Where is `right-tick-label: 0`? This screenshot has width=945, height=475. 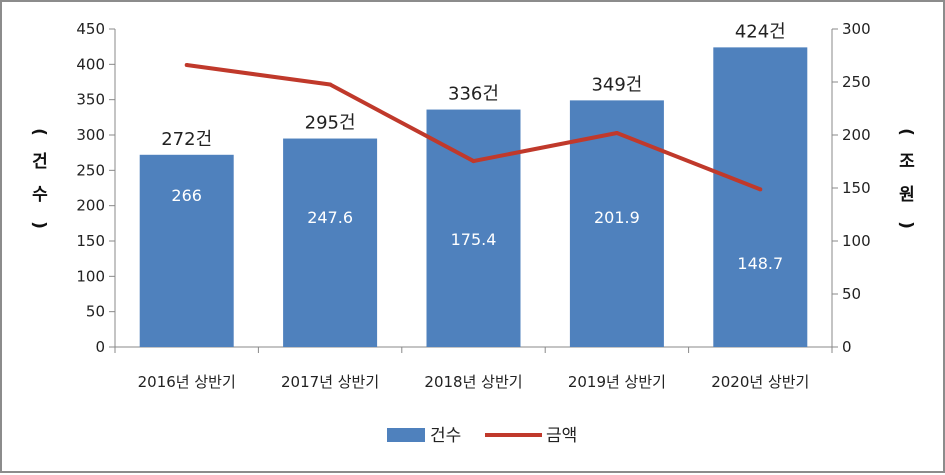 right-tick-label: 0 is located at coordinates (847, 347).